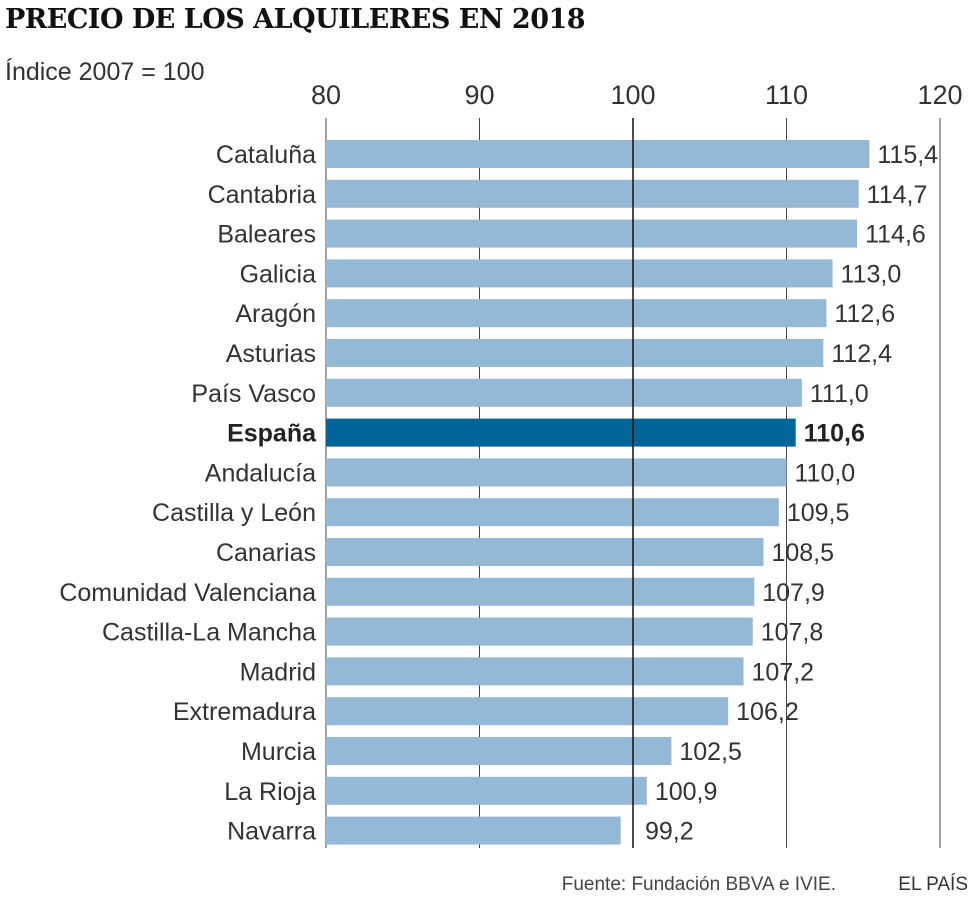  Describe the element at coordinates (598, 154) in the screenshot. I see `bar-cataluña` at that location.